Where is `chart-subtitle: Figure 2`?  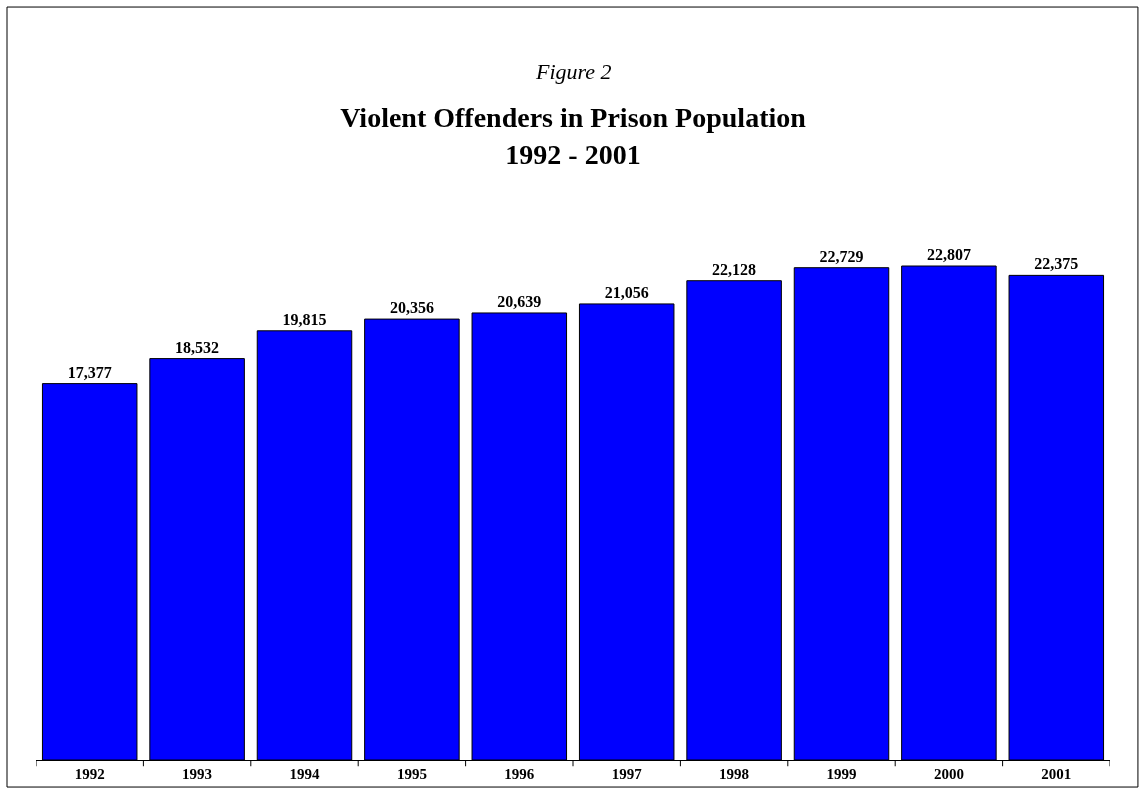
chart-subtitle: Figure 2 is located at coordinates (573, 71).